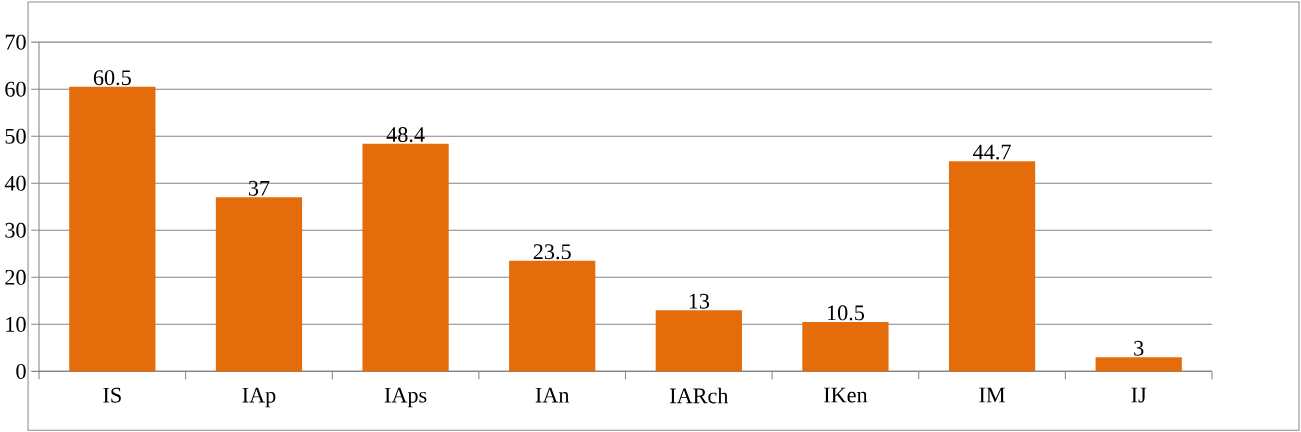 This screenshot has height=432, width=1301. What do you see at coordinates (15, 230) in the screenshot?
I see `y-tick-label: 30` at bounding box center [15, 230].